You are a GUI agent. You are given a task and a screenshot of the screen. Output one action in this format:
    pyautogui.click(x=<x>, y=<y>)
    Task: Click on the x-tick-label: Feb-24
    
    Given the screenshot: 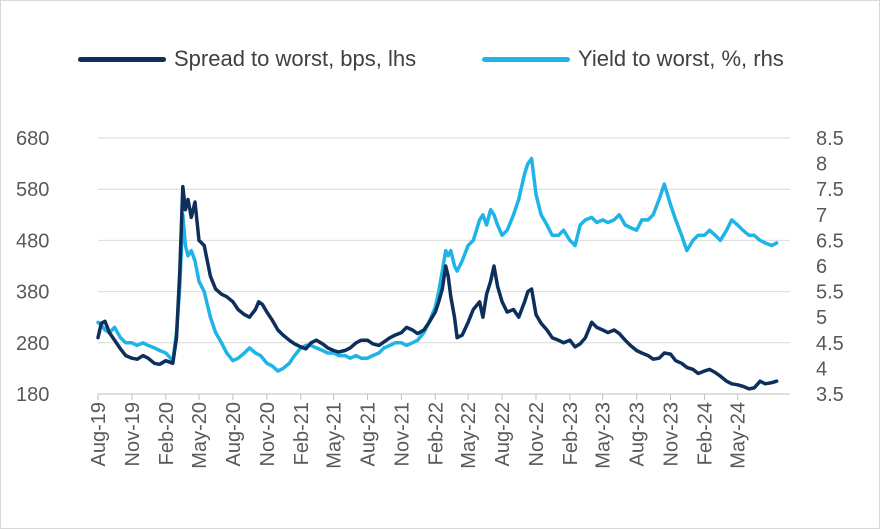 What is the action you would take?
    pyautogui.click(x=705, y=433)
    